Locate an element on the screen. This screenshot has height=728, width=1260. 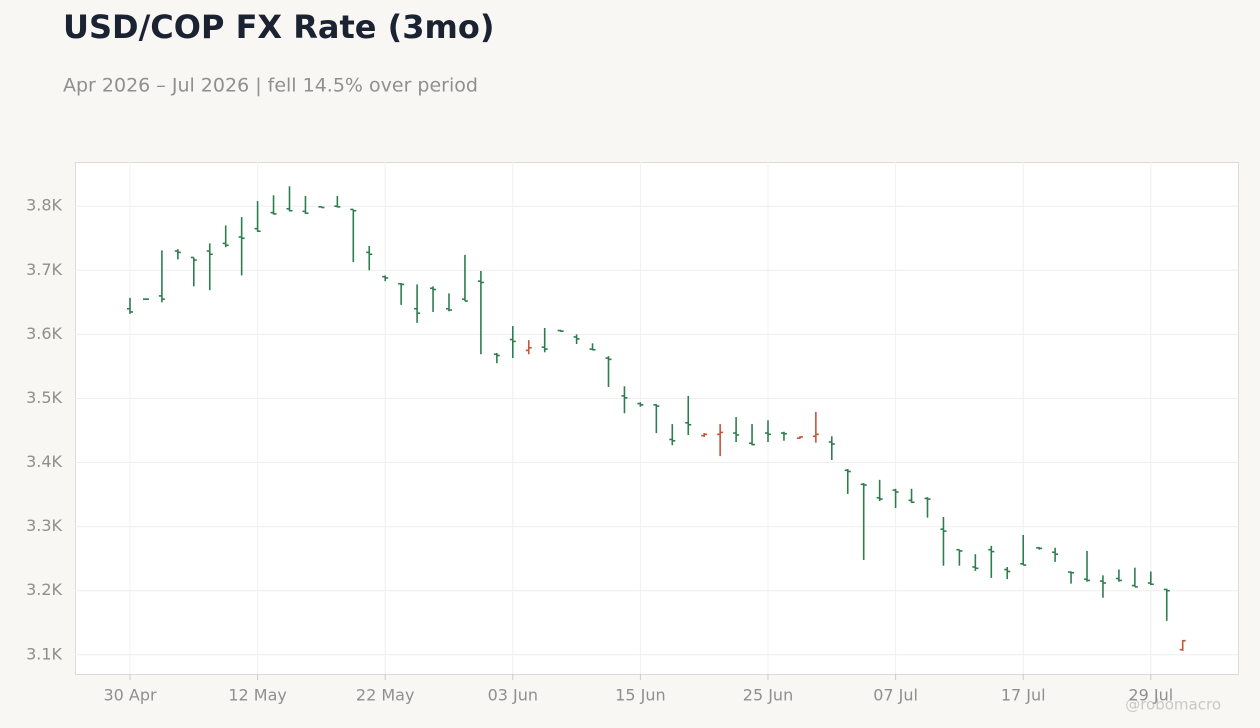
x-tick-label: 03 Jun is located at coordinates (513, 695).